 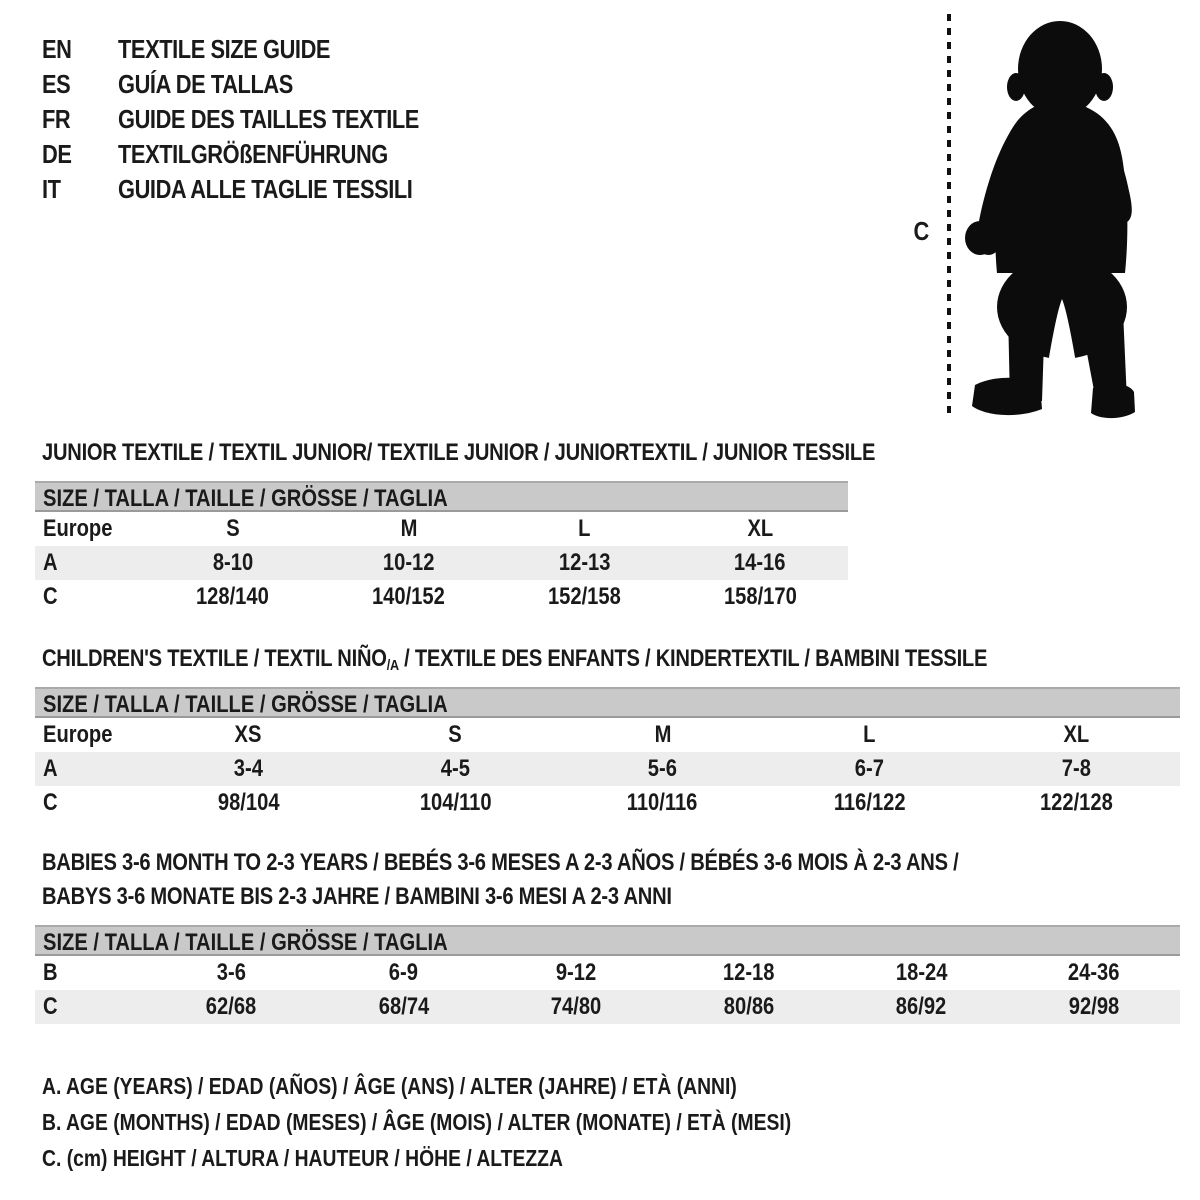 I want to click on language-row: DE TEXTILGRÖßENFÜHRUNG, so click(x=259, y=154).